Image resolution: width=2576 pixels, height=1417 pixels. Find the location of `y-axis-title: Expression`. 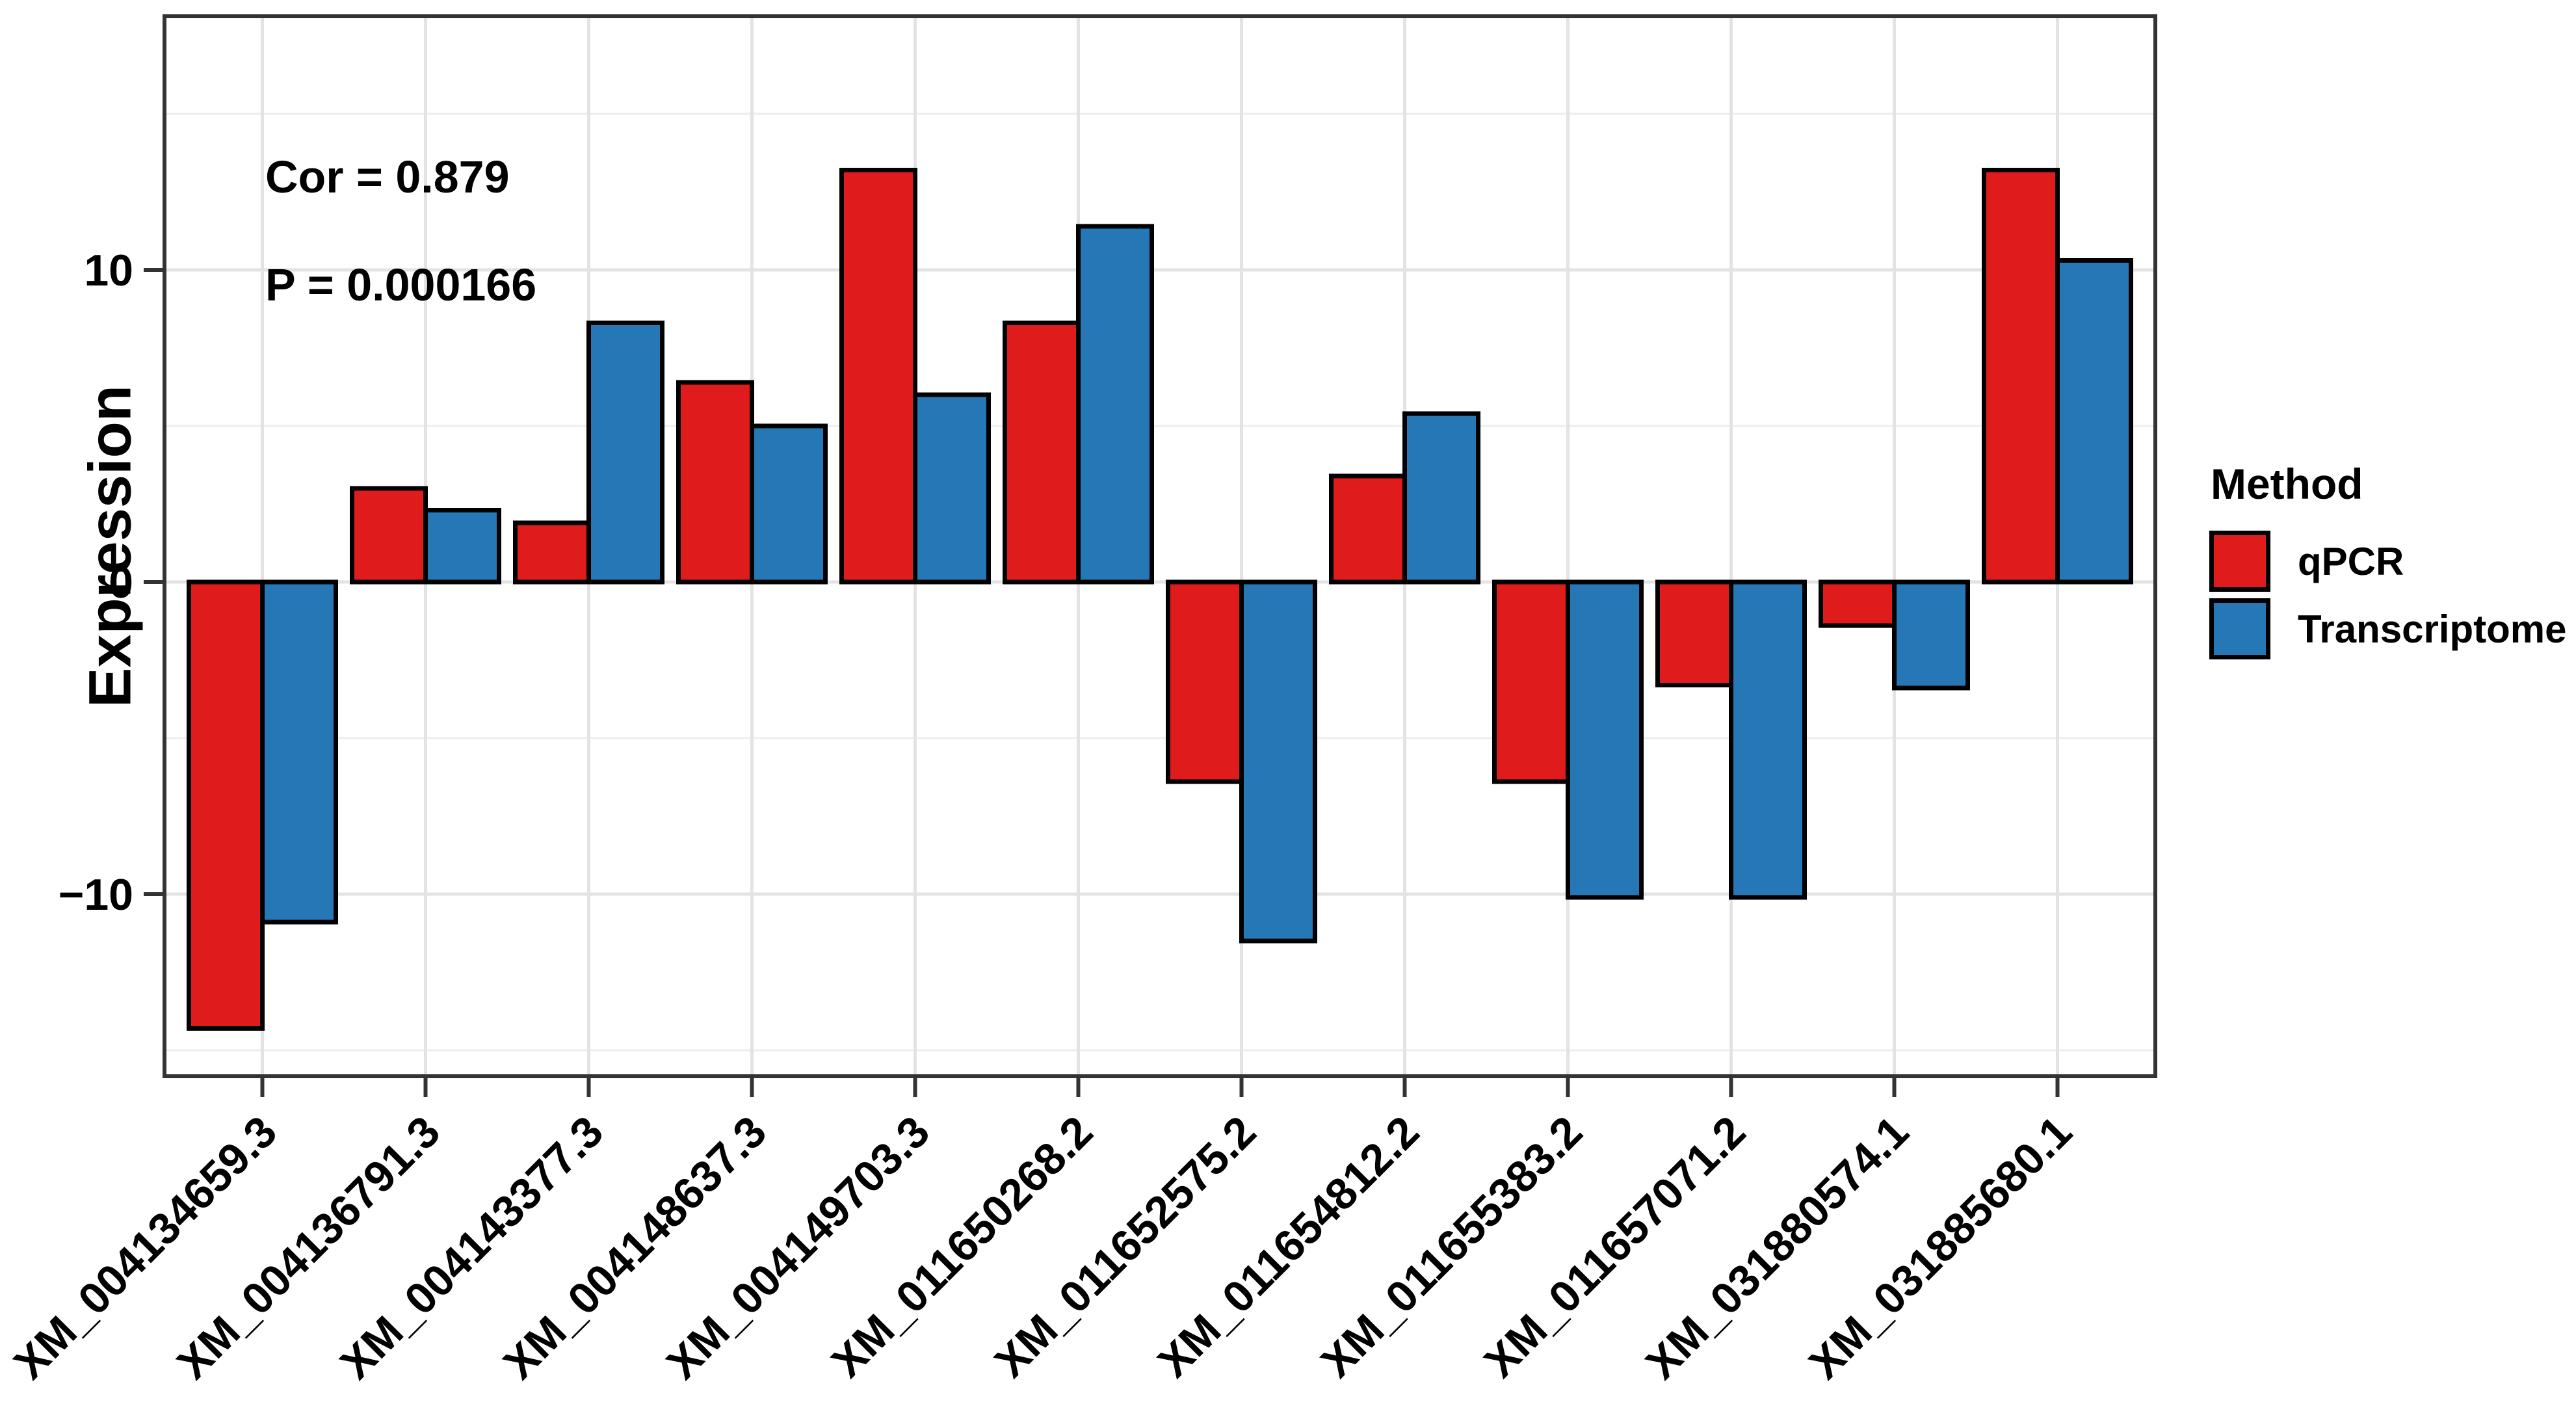

y-axis-title: Expression is located at coordinates (110, 546).